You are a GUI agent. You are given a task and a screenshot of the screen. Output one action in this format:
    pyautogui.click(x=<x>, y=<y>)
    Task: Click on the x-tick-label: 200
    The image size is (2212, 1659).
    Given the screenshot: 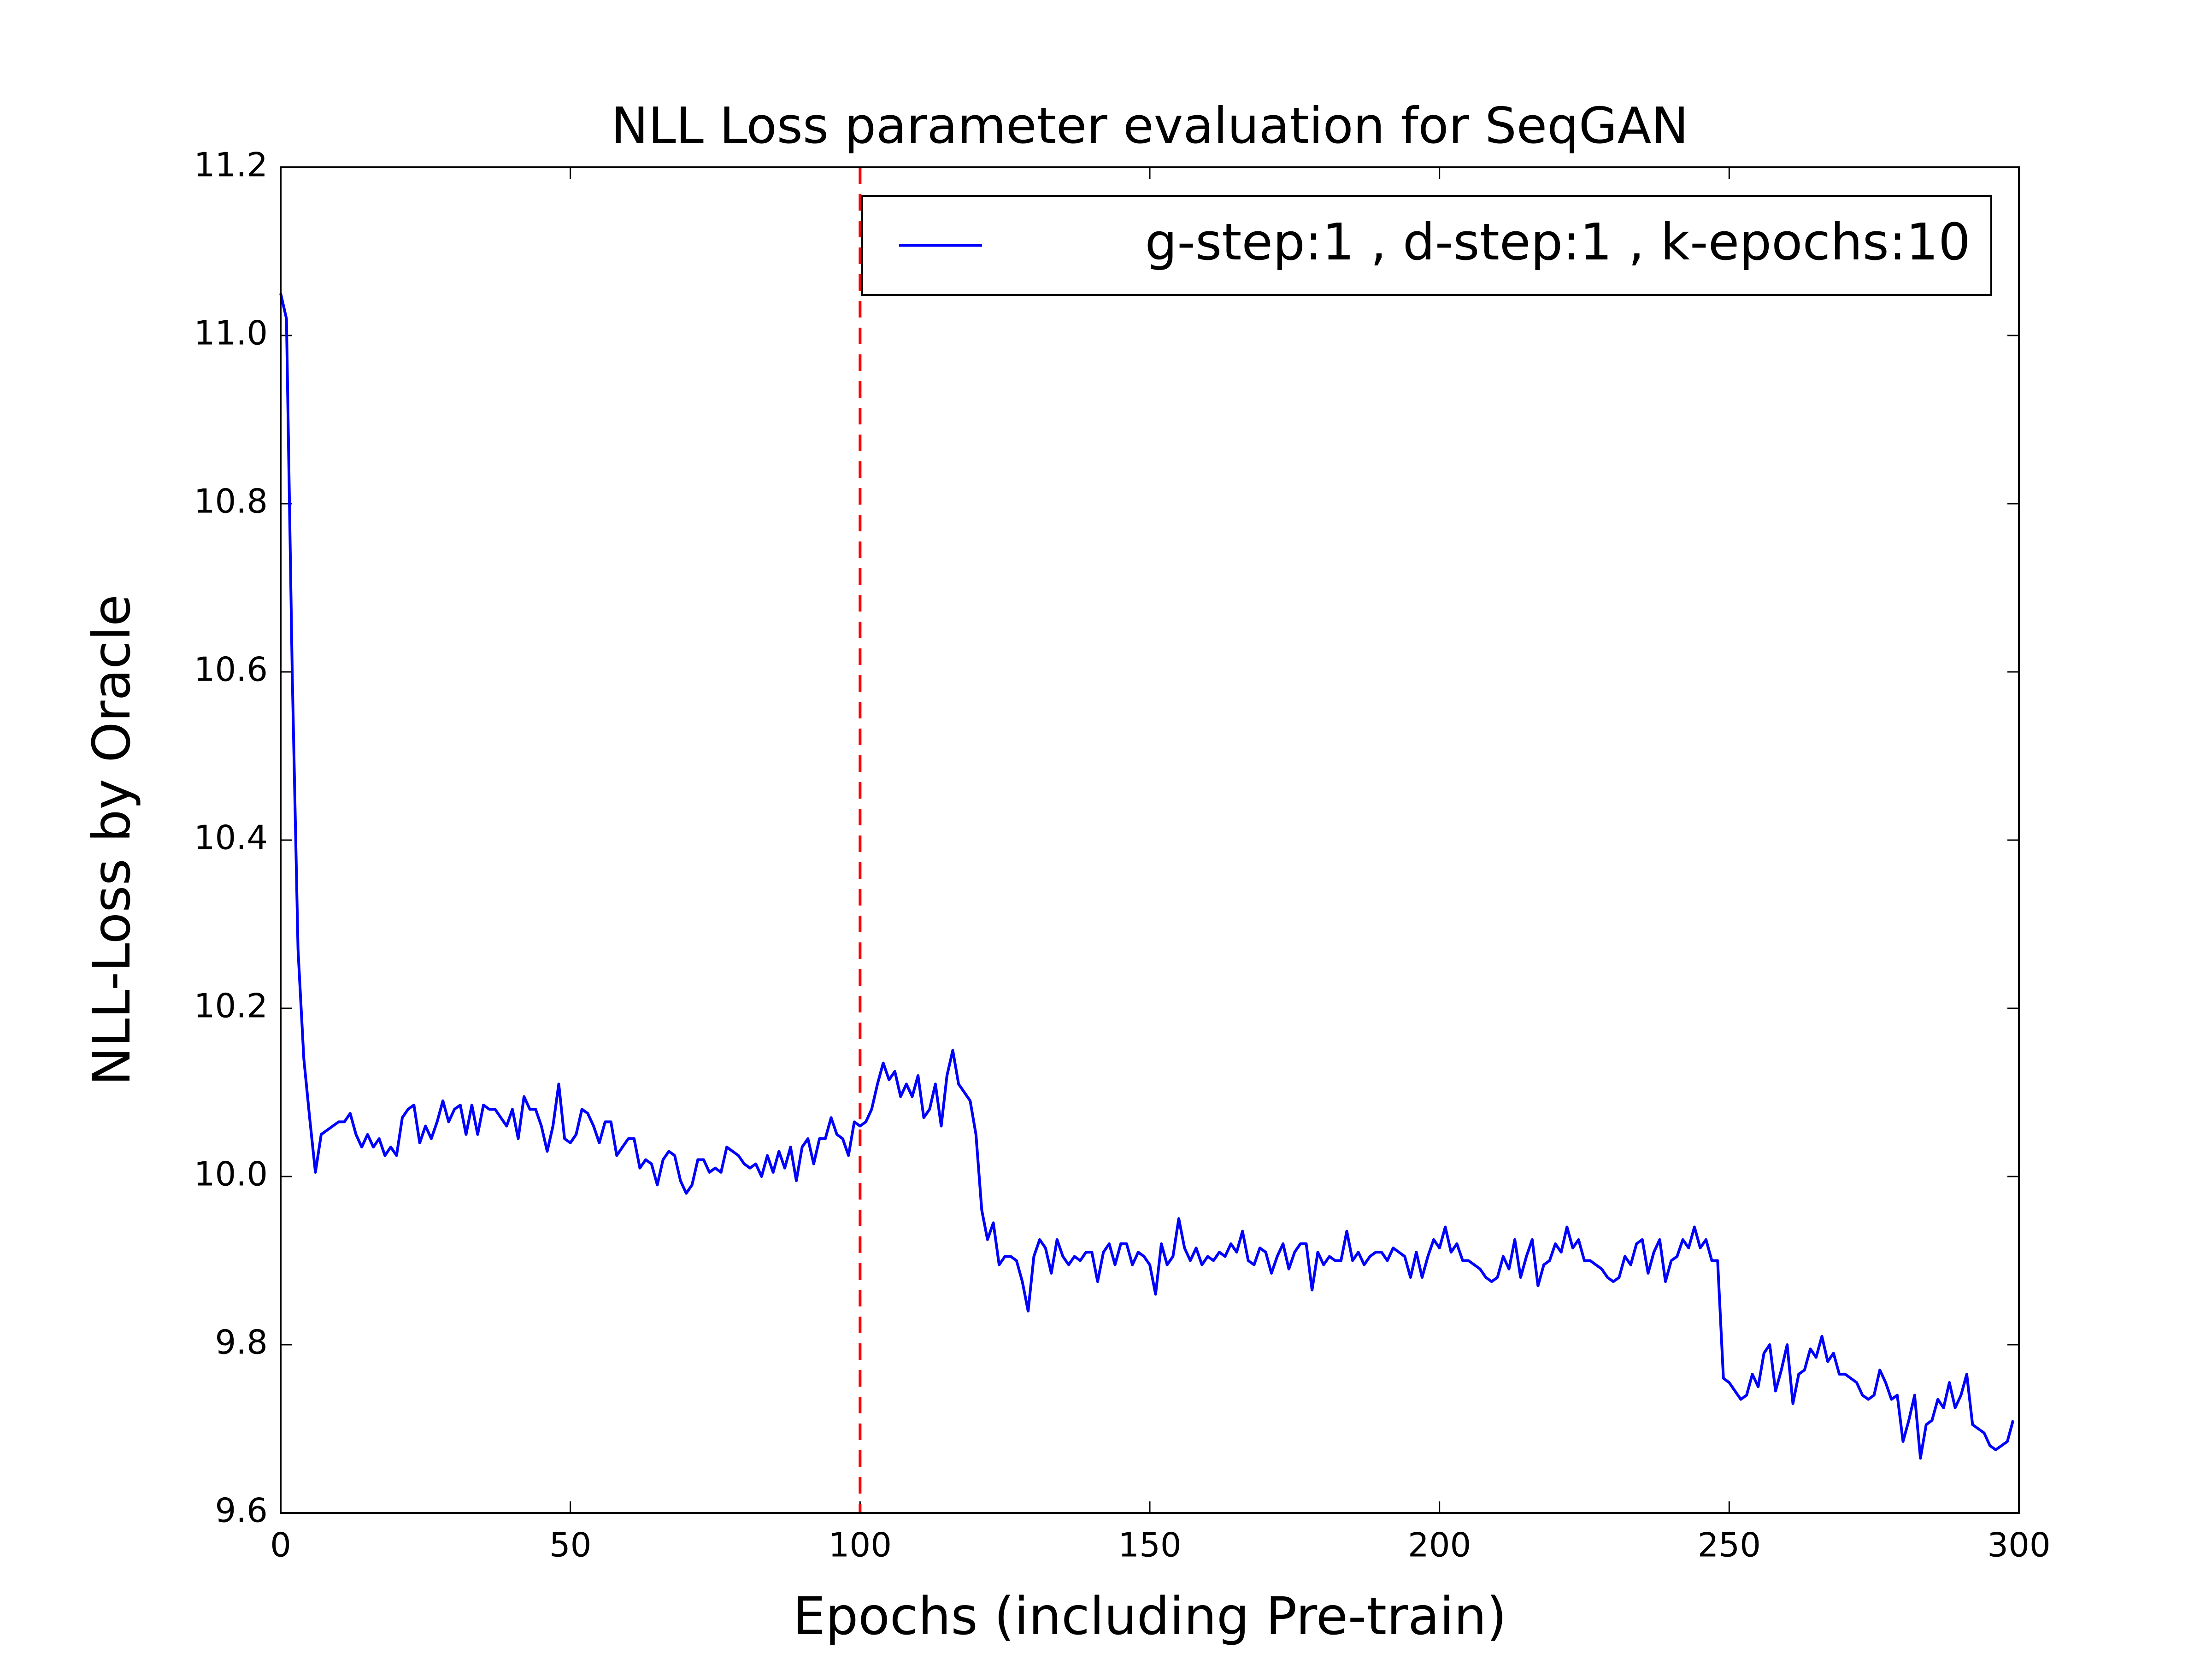 What is the action you would take?
    pyautogui.click(x=1439, y=1545)
    